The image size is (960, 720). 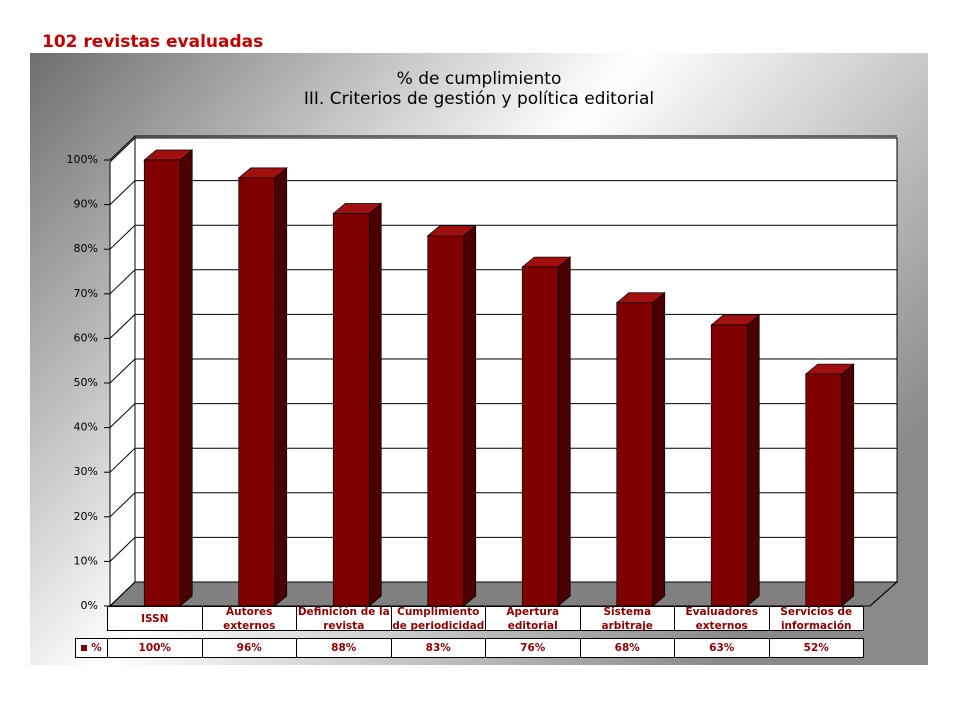 What do you see at coordinates (503, 594) in the screenshot?
I see `floor` at bounding box center [503, 594].